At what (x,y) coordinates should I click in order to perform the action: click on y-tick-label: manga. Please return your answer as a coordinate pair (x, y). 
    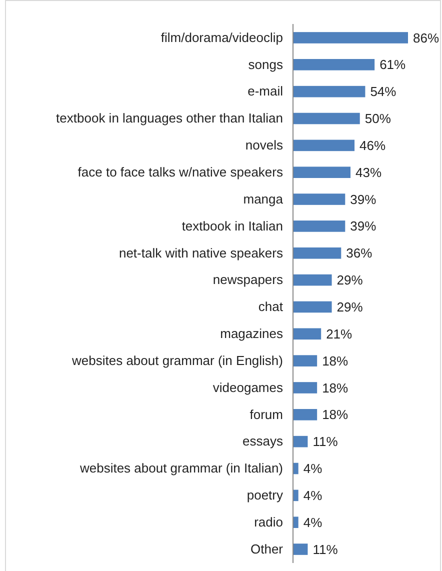
    Looking at the image, I should click on (263, 198).